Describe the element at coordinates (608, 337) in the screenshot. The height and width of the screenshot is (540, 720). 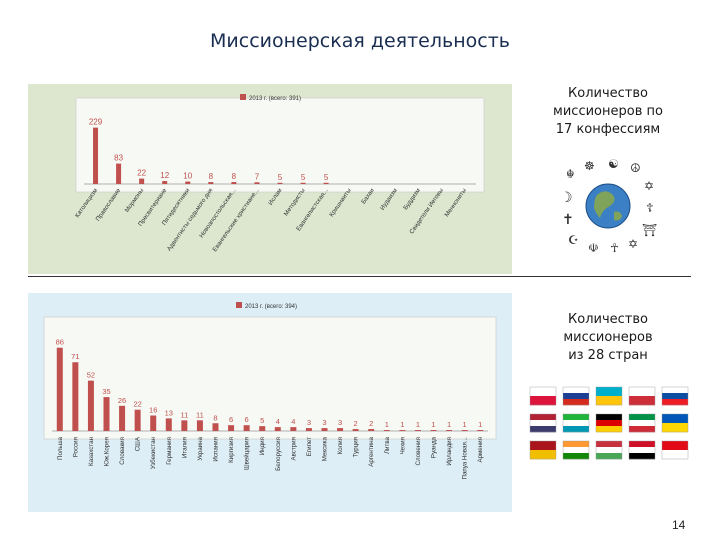
I see `countries-caption: Количество миссионеров из 28 стран` at that location.